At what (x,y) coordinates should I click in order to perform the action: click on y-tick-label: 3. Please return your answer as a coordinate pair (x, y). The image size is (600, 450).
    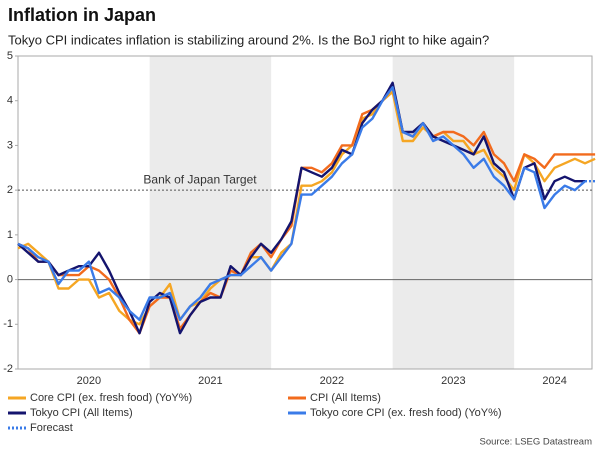
    Looking at the image, I should click on (10, 145).